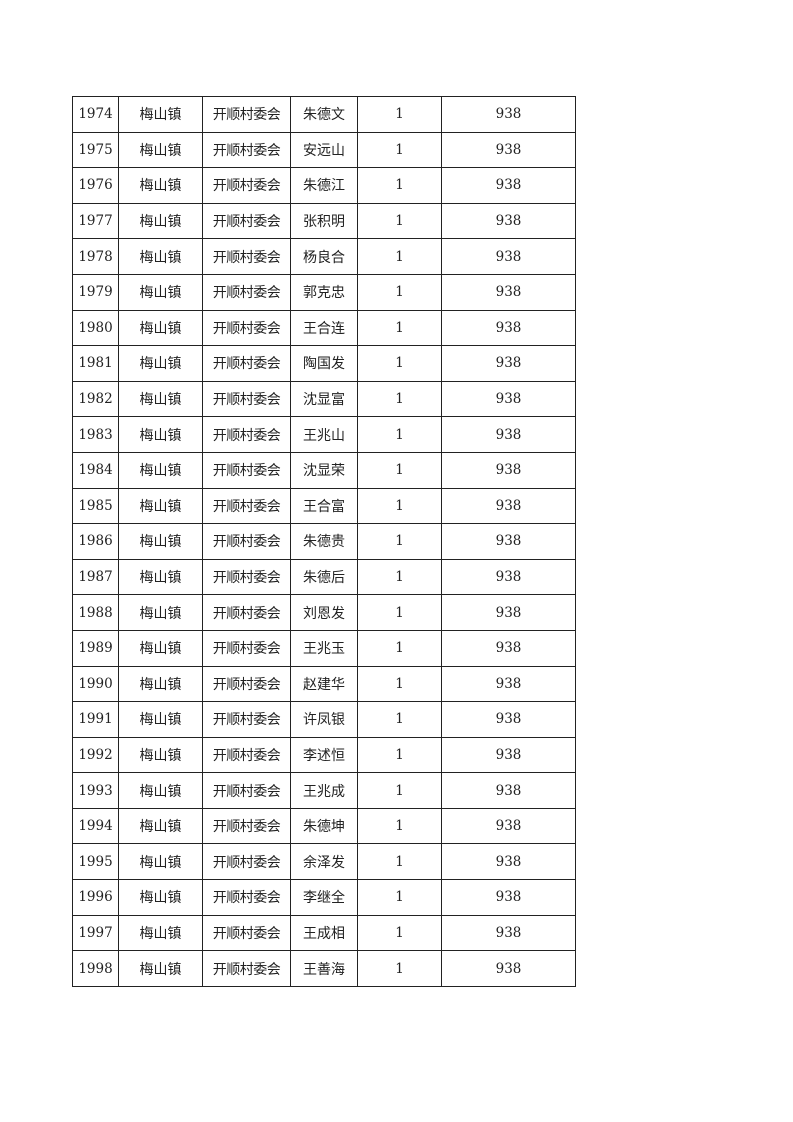 Image resolution: width=793 pixels, height=1122 pixels. Describe the element at coordinates (95, 684) in the screenshot. I see `row-number-cell: 1990` at that location.